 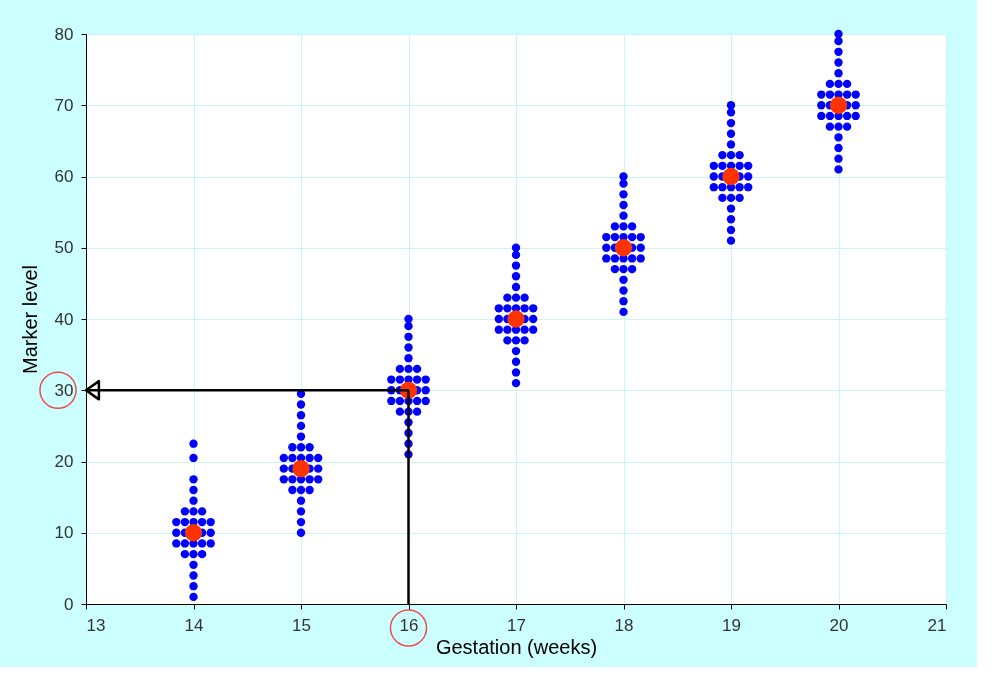 What do you see at coordinates (409, 625) in the screenshot?
I see `x-tick-label: 16` at bounding box center [409, 625].